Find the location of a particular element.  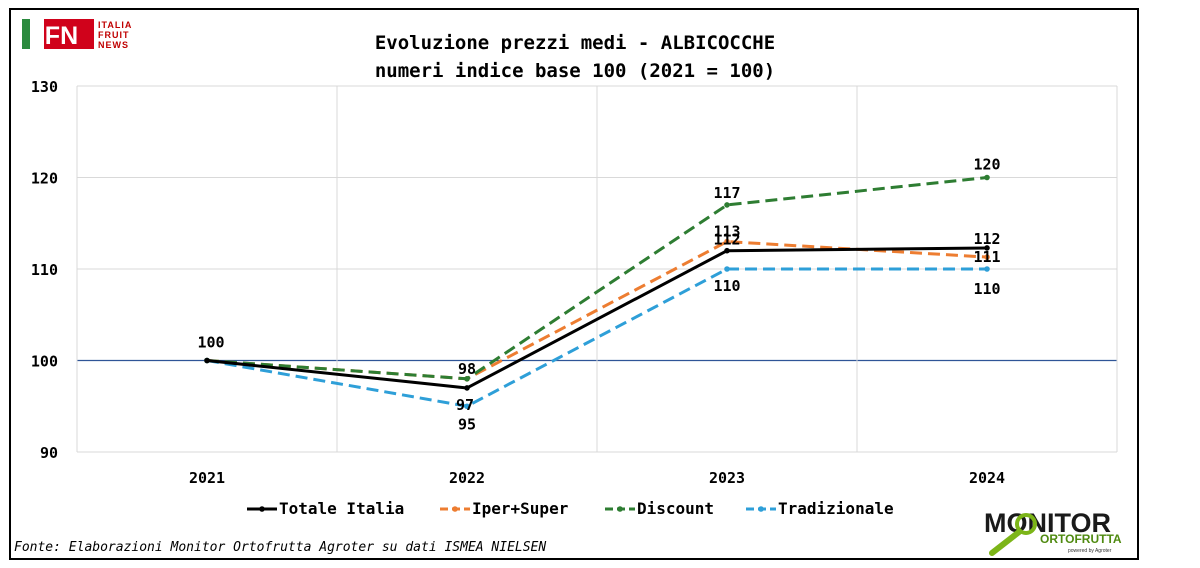

data-label: 97 is located at coordinates (465, 405).